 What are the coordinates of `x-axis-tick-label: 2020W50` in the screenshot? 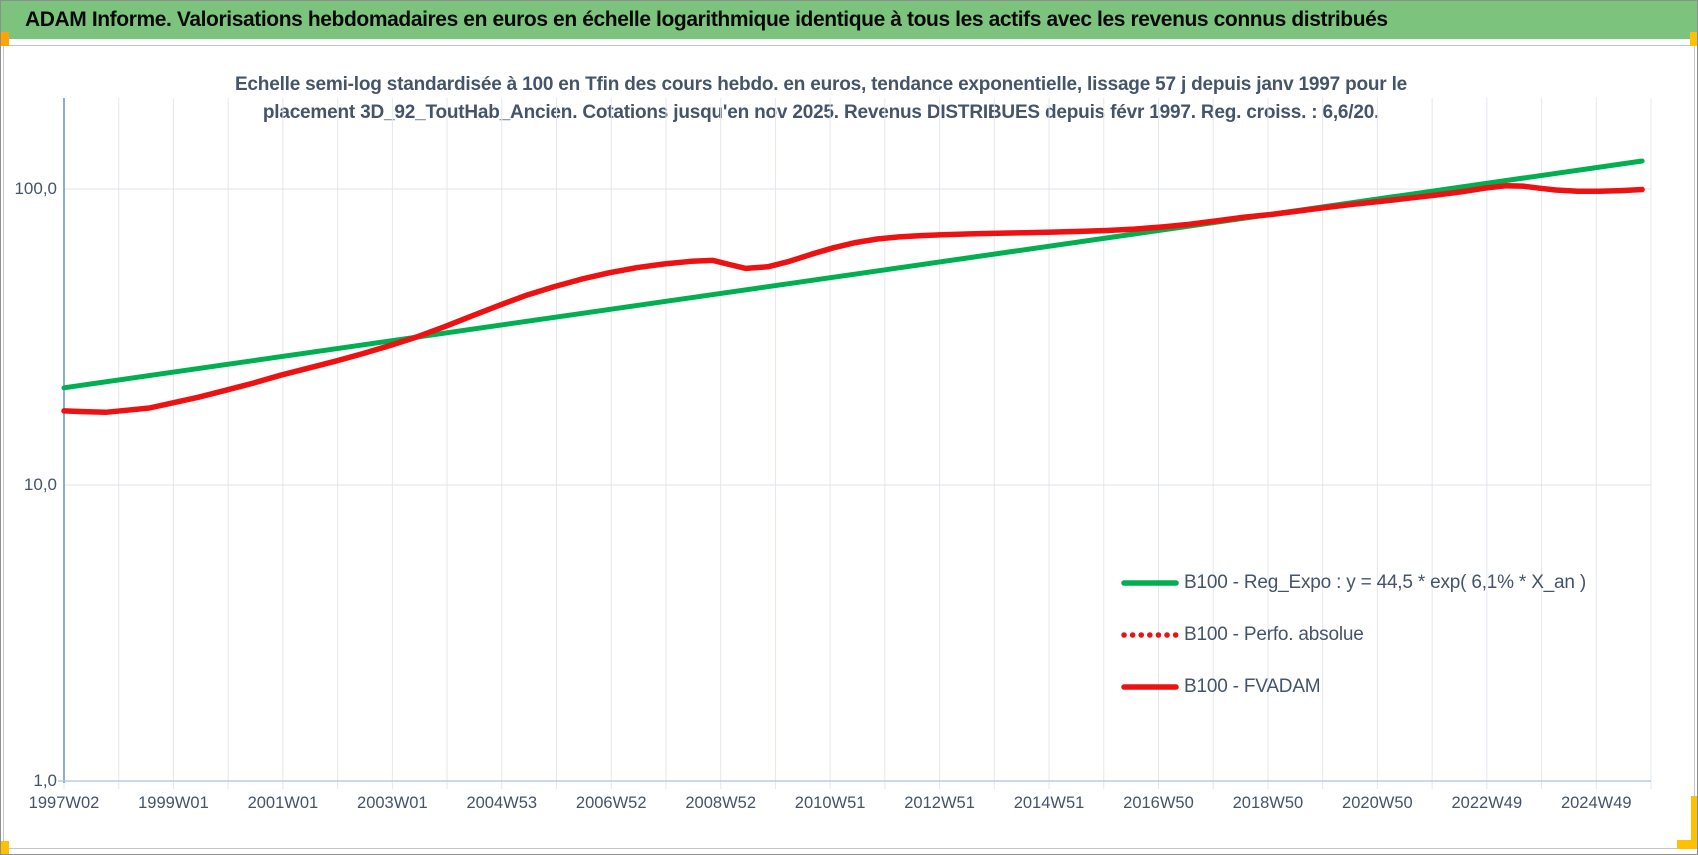 It's located at (1377, 803).